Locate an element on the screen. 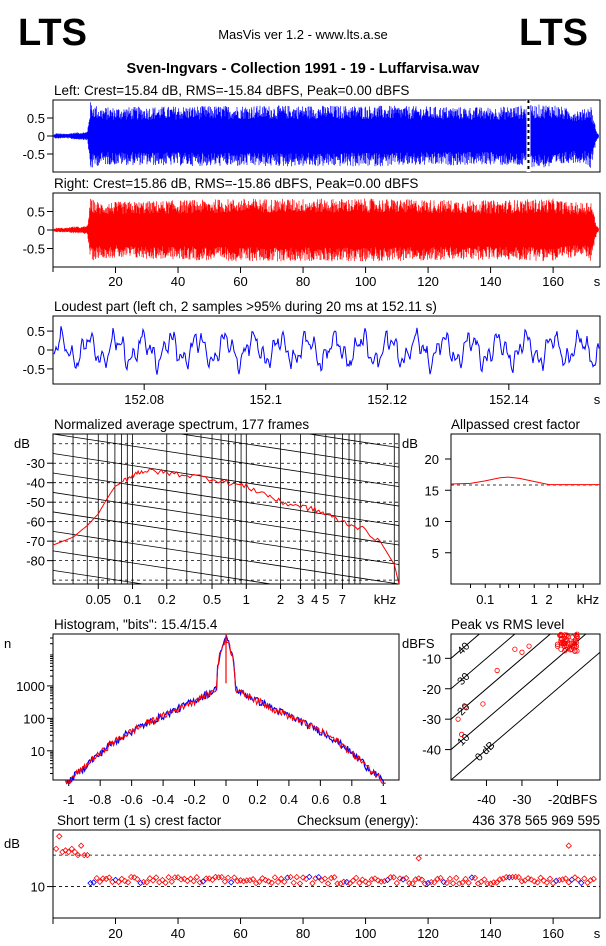  spectrum-xtick-label: 2 is located at coordinates (280, 599).